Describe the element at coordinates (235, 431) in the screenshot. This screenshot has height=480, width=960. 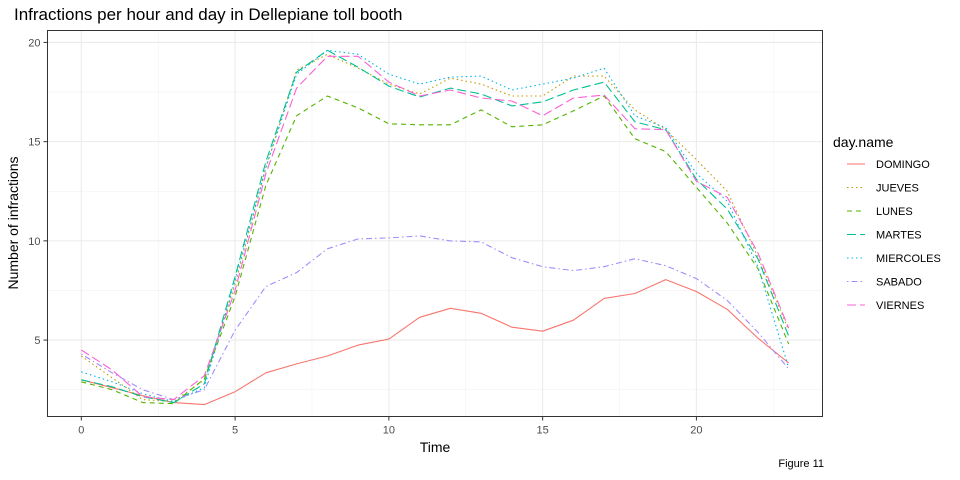
I see `x-tick-label: 5` at that location.